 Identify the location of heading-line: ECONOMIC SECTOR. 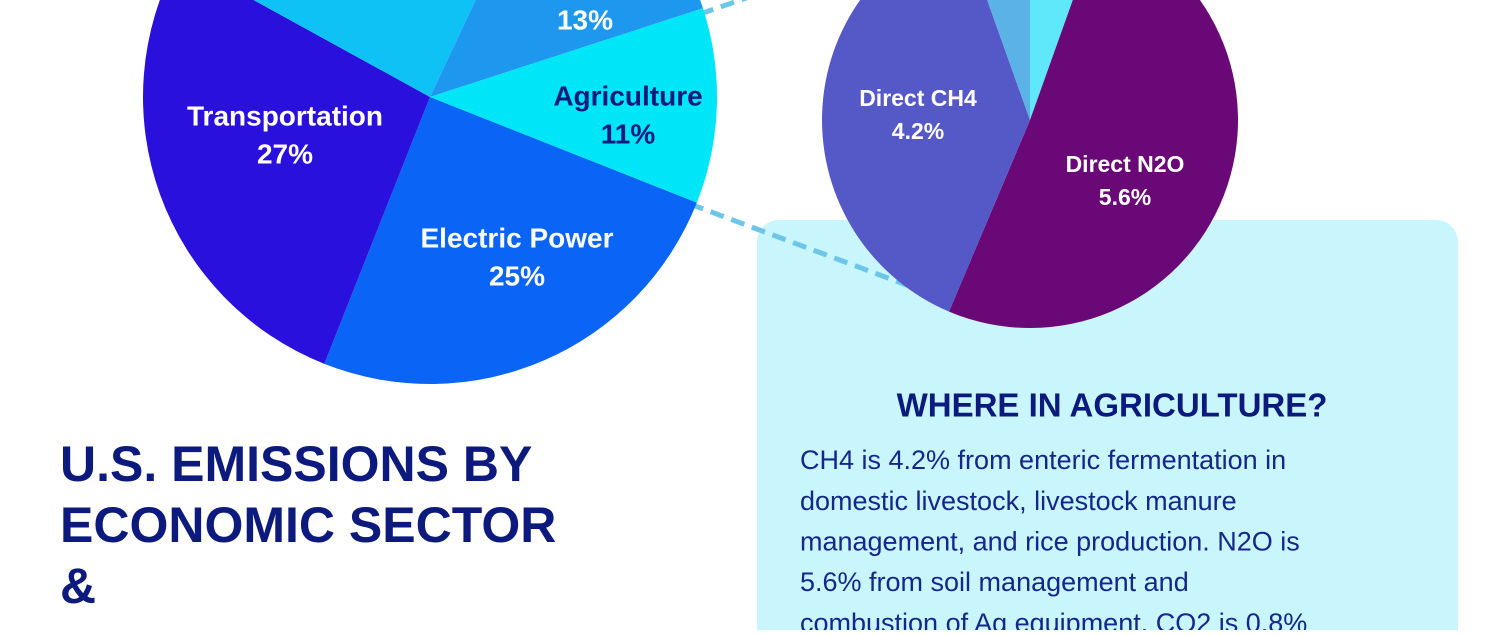
(308, 525).